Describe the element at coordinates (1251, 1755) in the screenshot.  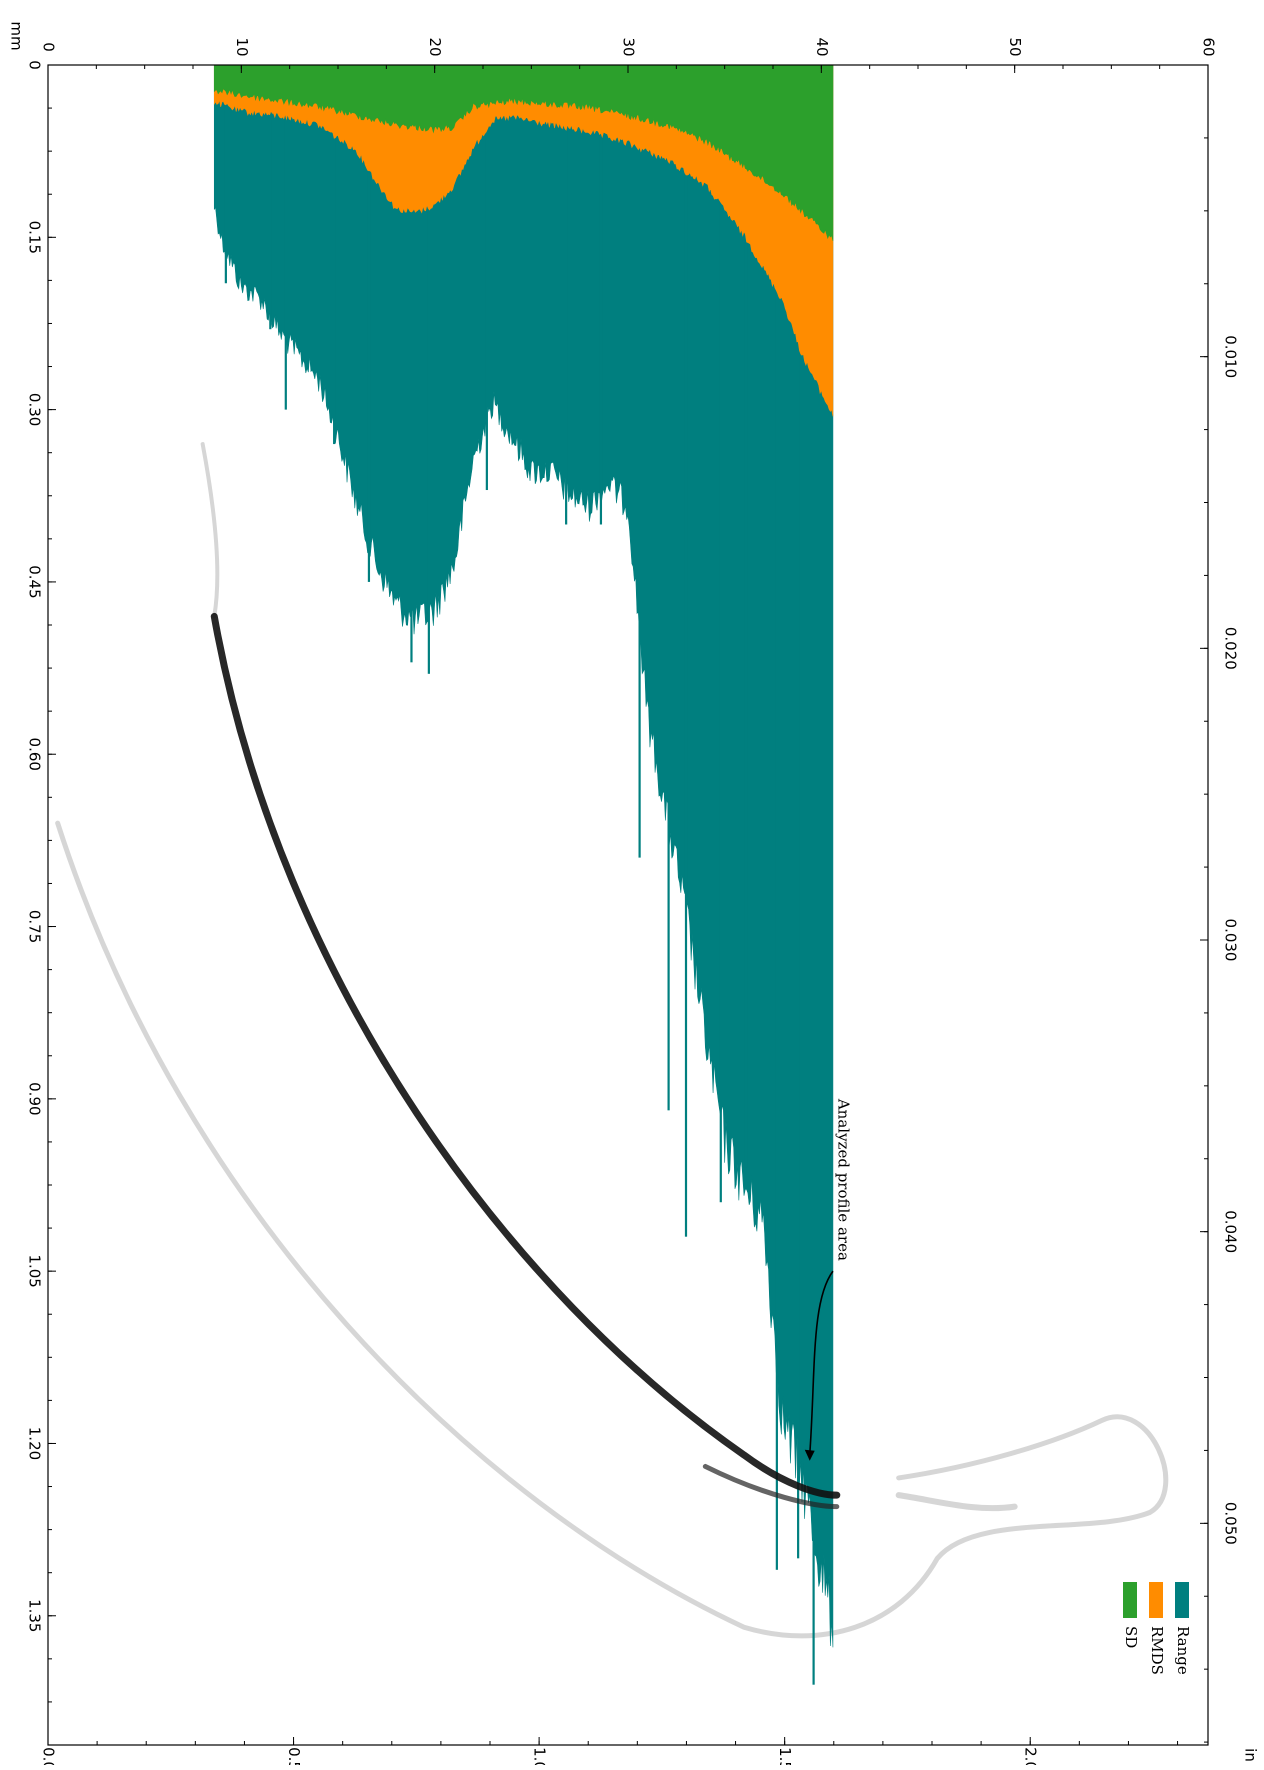
I see `right-axis-unit-label: in` at that location.